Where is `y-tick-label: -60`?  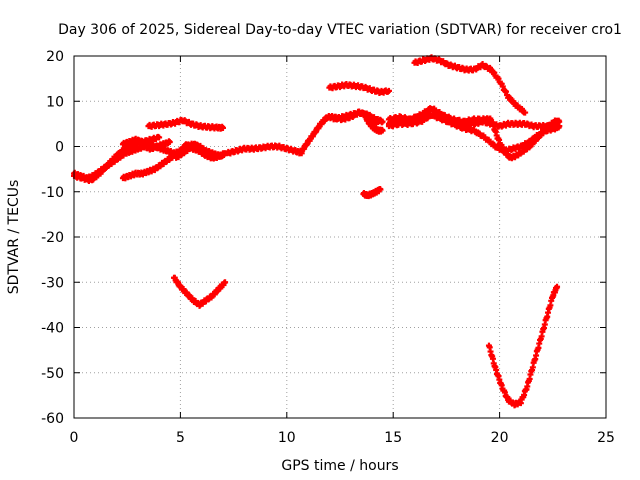 y-tick-label: -60 is located at coordinates (52, 419).